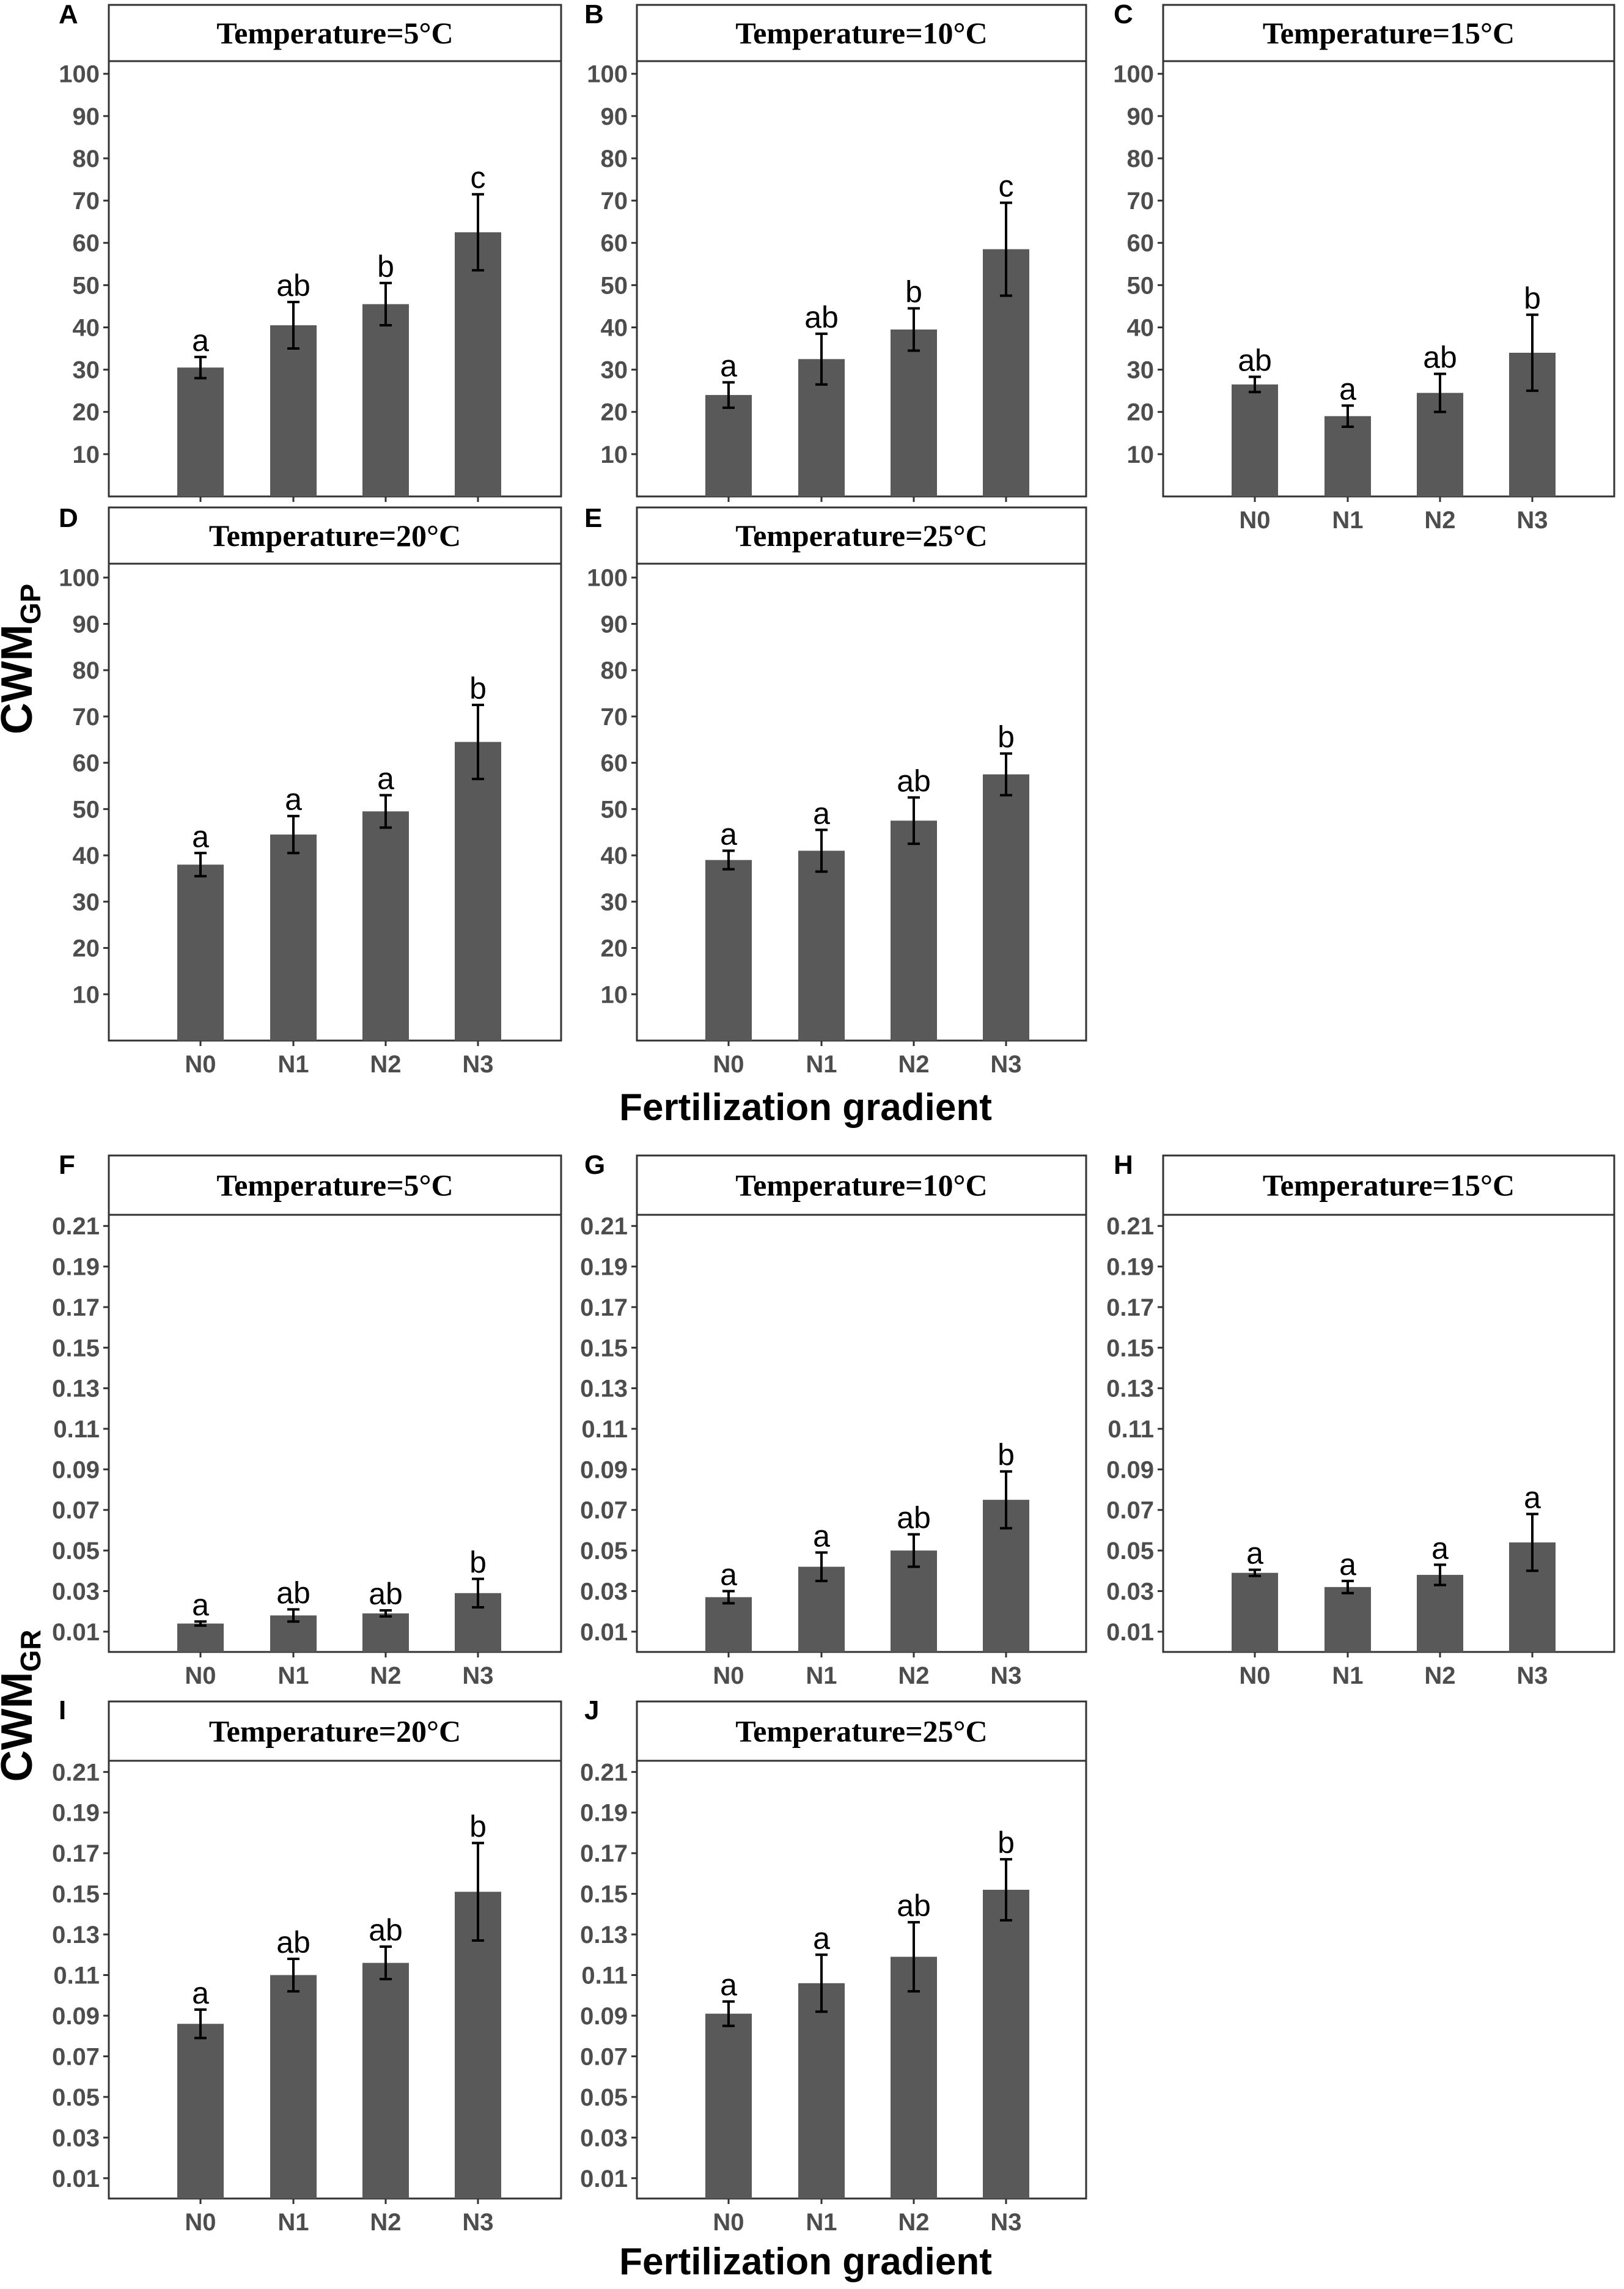 The height and width of the screenshot is (2289, 1624). I want to click on bottom-y-axis-title-sub: GR, so click(30, 1651).